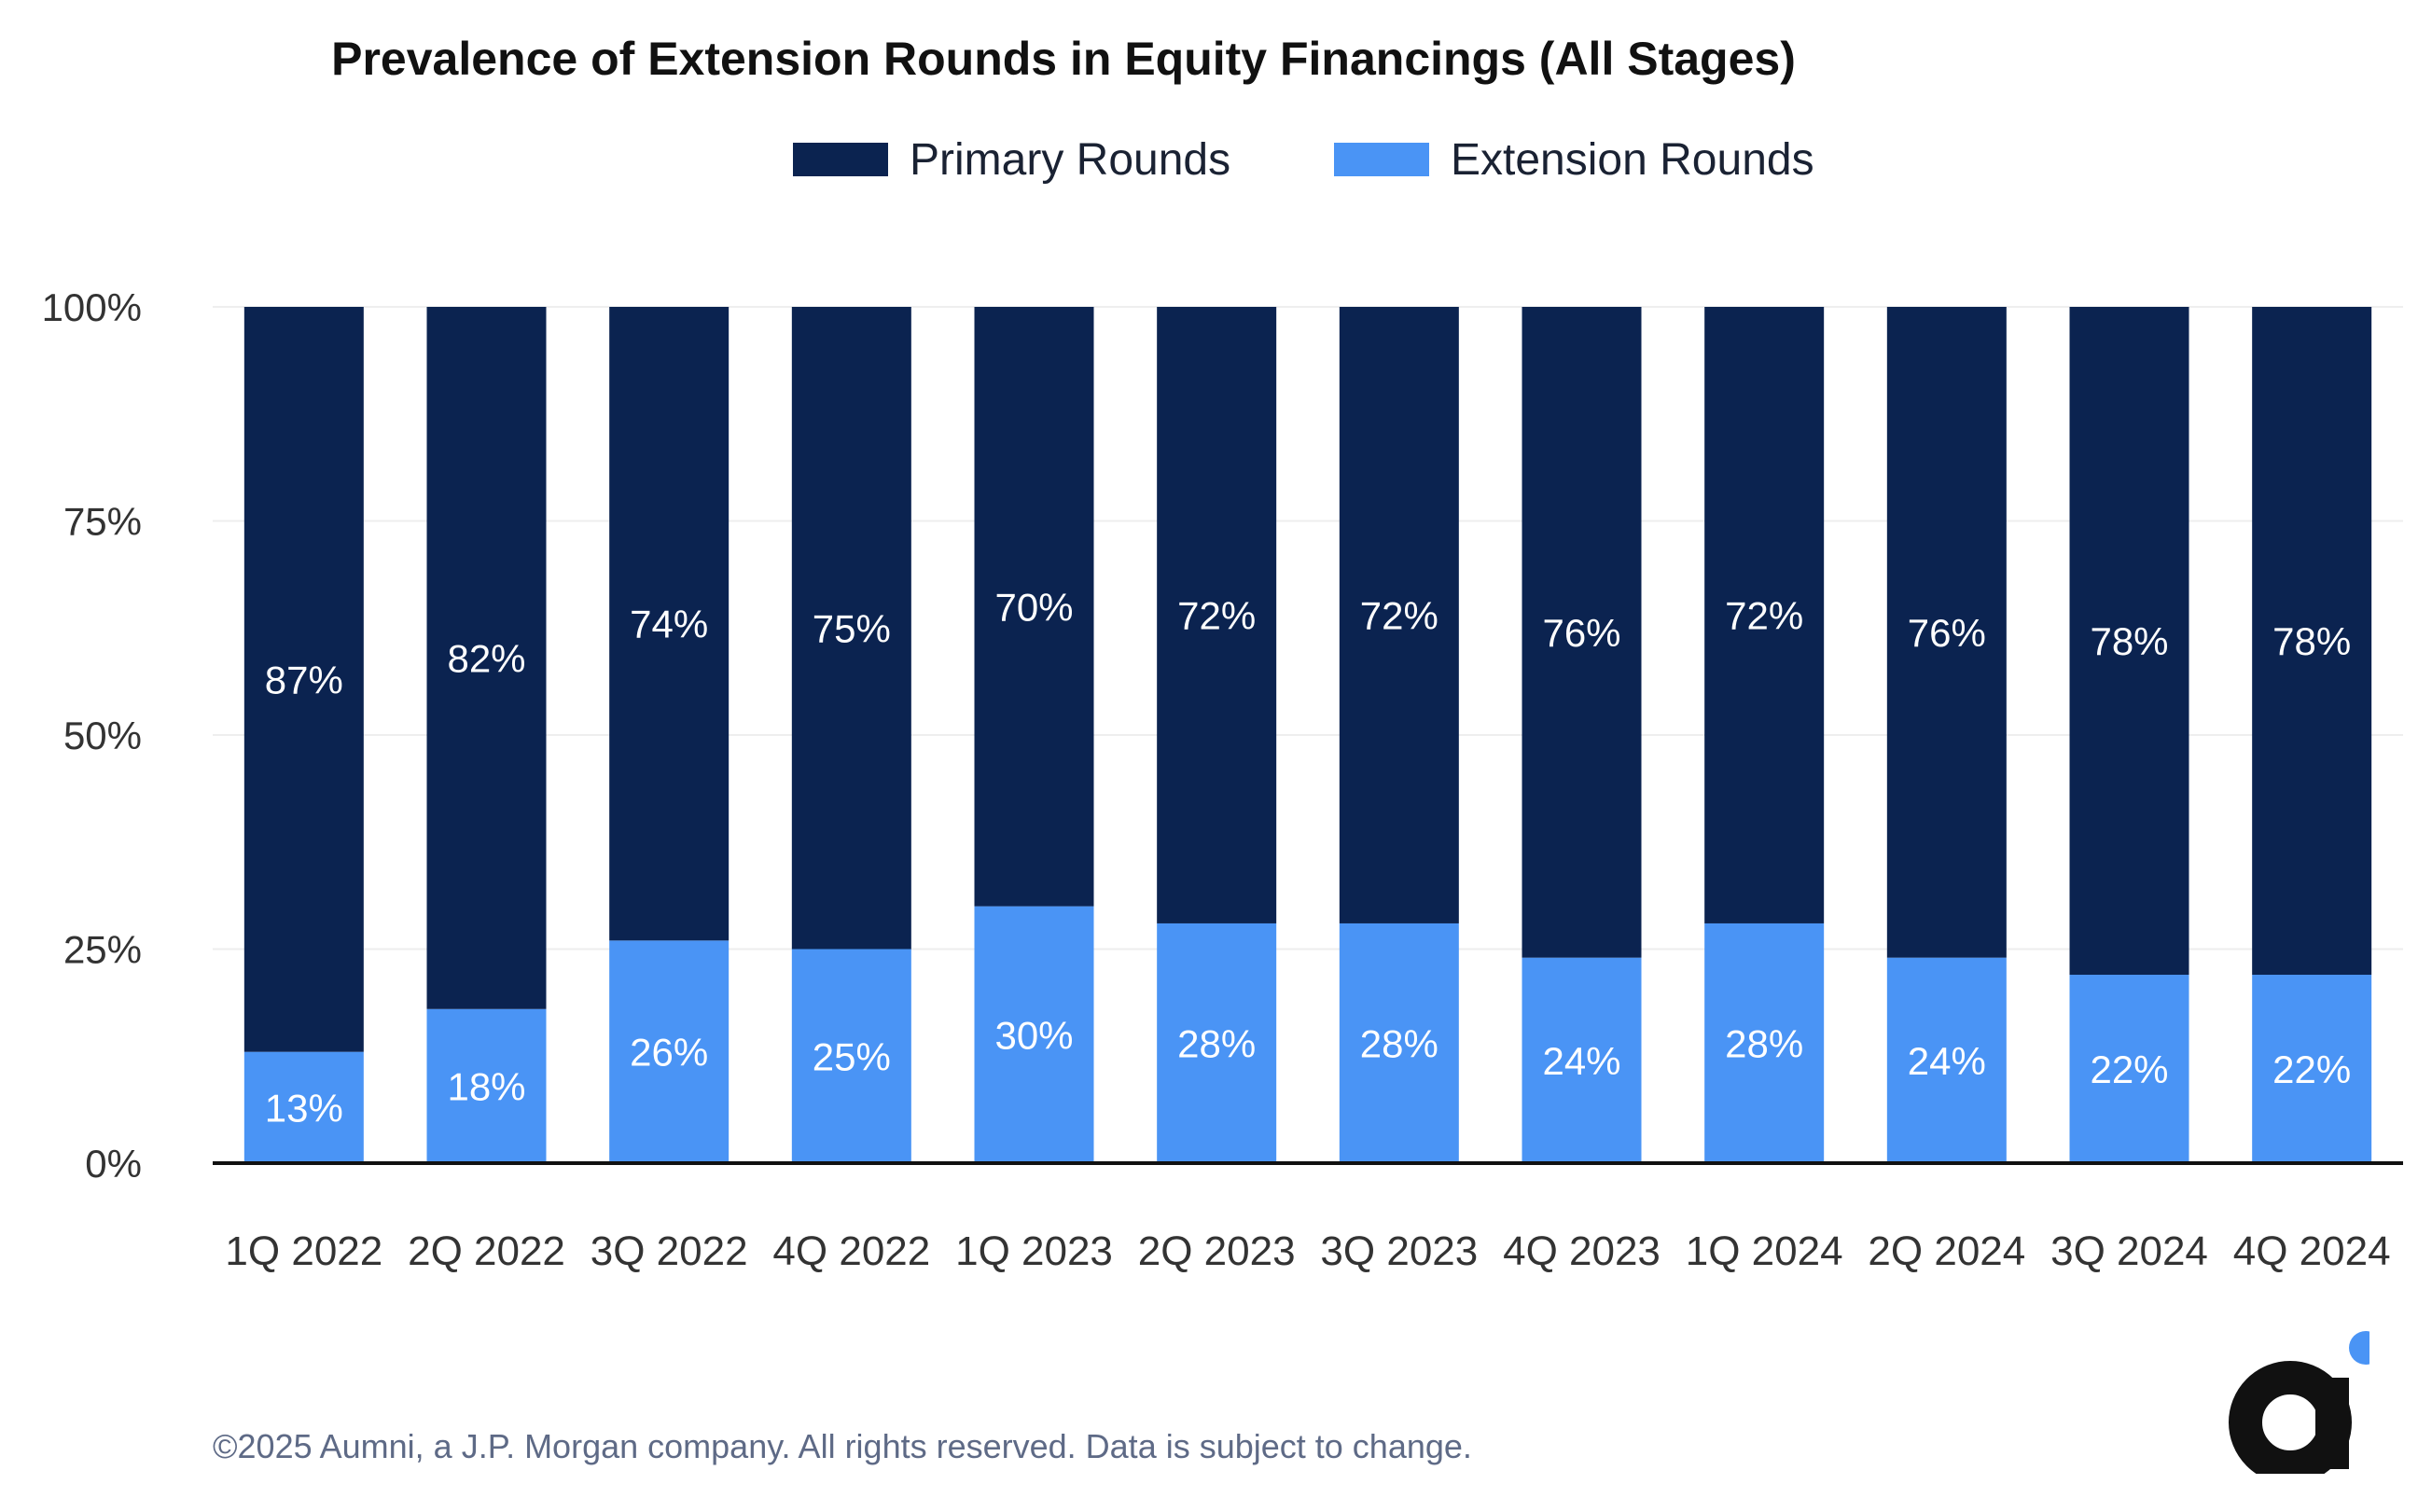  What do you see at coordinates (840, 159) in the screenshot?
I see `legend-swatch-primary-rounds` at bounding box center [840, 159].